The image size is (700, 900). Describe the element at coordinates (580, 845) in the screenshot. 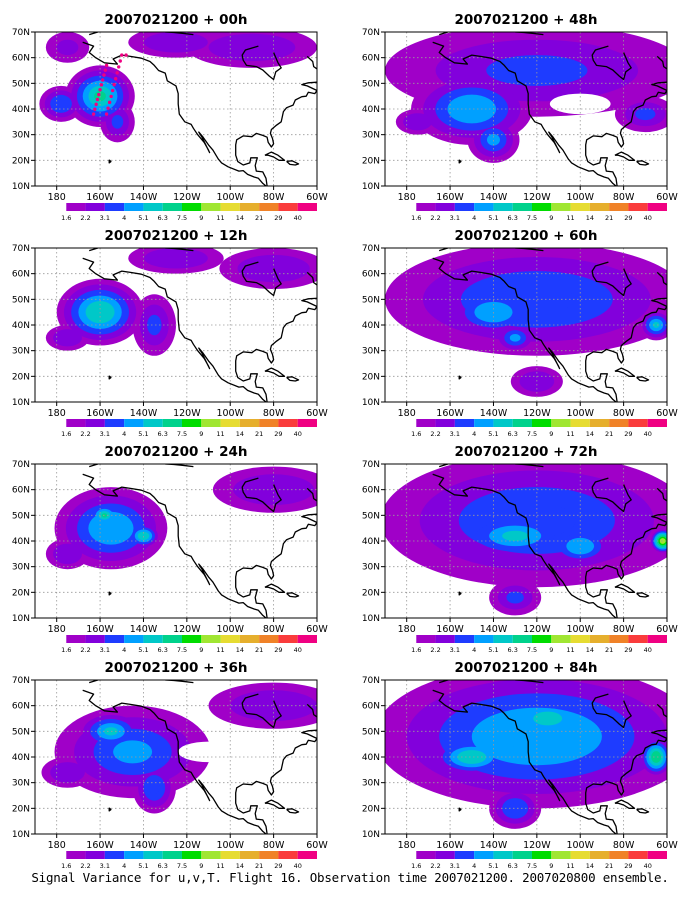

I see `lon-tick-label: 100W` at that location.